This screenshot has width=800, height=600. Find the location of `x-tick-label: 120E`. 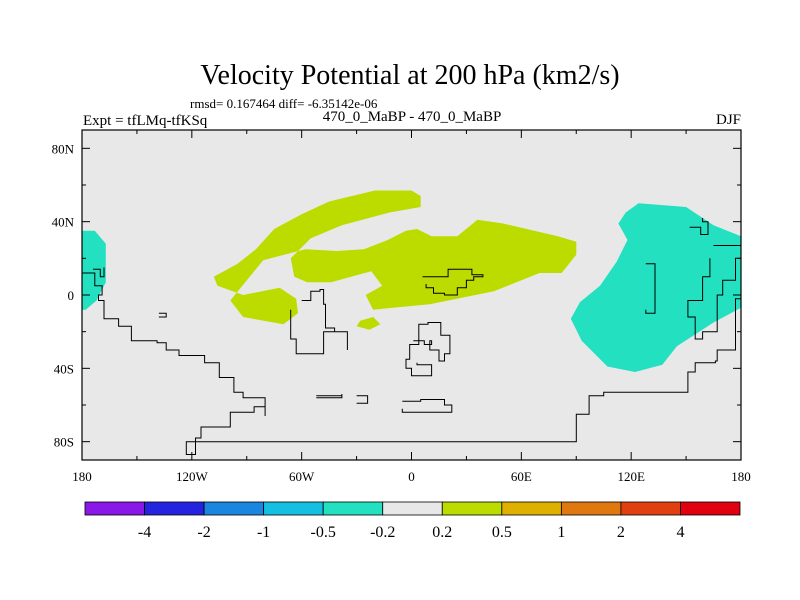

x-tick-label: 120E is located at coordinates (631, 476).